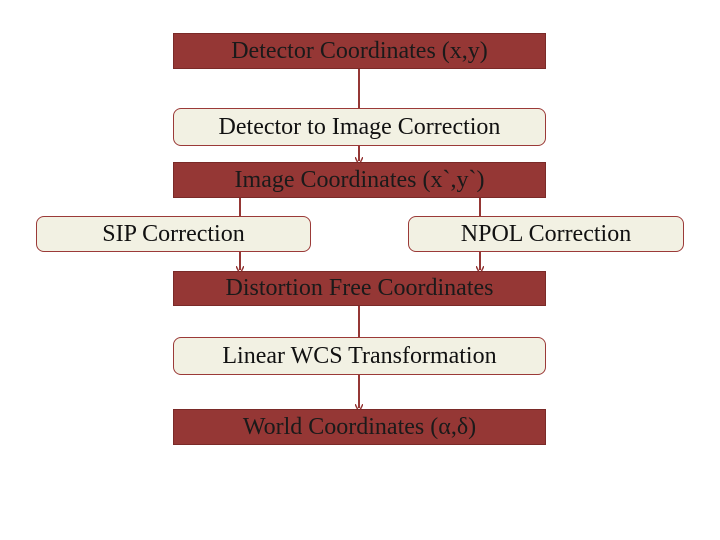 The image size is (720, 540). What do you see at coordinates (359, 127) in the screenshot?
I see `detector-to-image-correction-box: Detector to Image Correction` at bounding box center [359, 127].